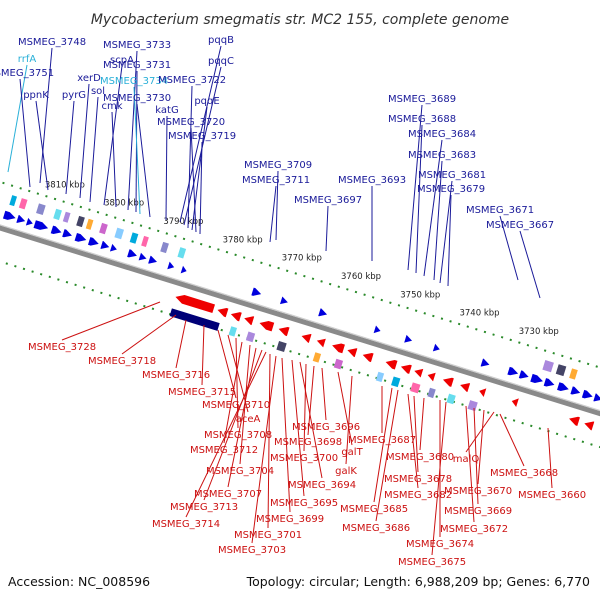 The width and height of the screenshot is (600, 600). Describe the element at coordinates (166, 110) in the screenshot. I see `label-forward: katG` at that location.